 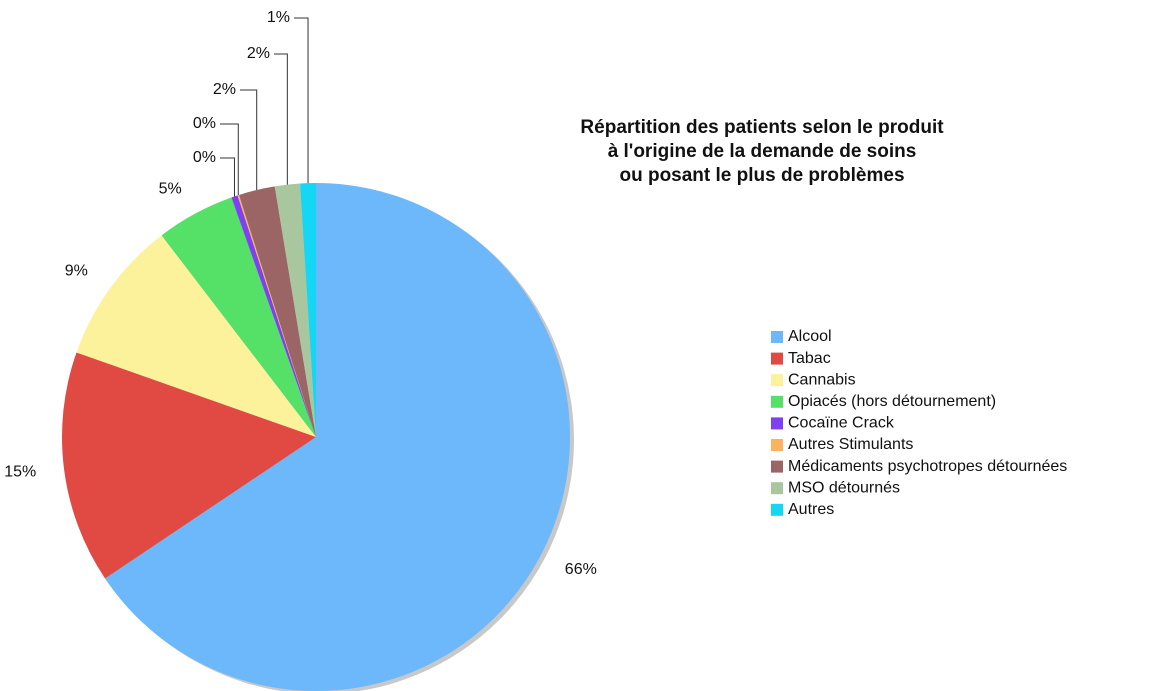 What do you see at coordinates (170, 188) in the screenshot?
I see `data-label: 5%` at bounding box center [170, 188].